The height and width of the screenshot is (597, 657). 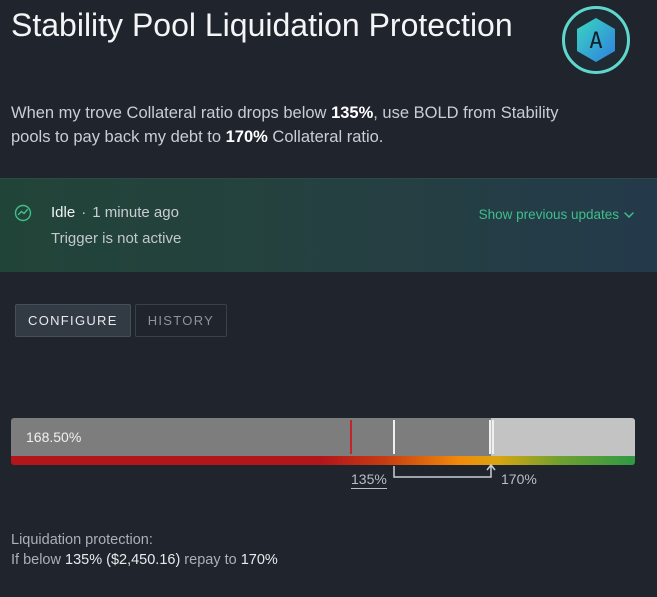 What do you see at coordinates (181, 320) in the screenshot?
I see `tab-history: HISTORY` at bounding box center [181, 320].